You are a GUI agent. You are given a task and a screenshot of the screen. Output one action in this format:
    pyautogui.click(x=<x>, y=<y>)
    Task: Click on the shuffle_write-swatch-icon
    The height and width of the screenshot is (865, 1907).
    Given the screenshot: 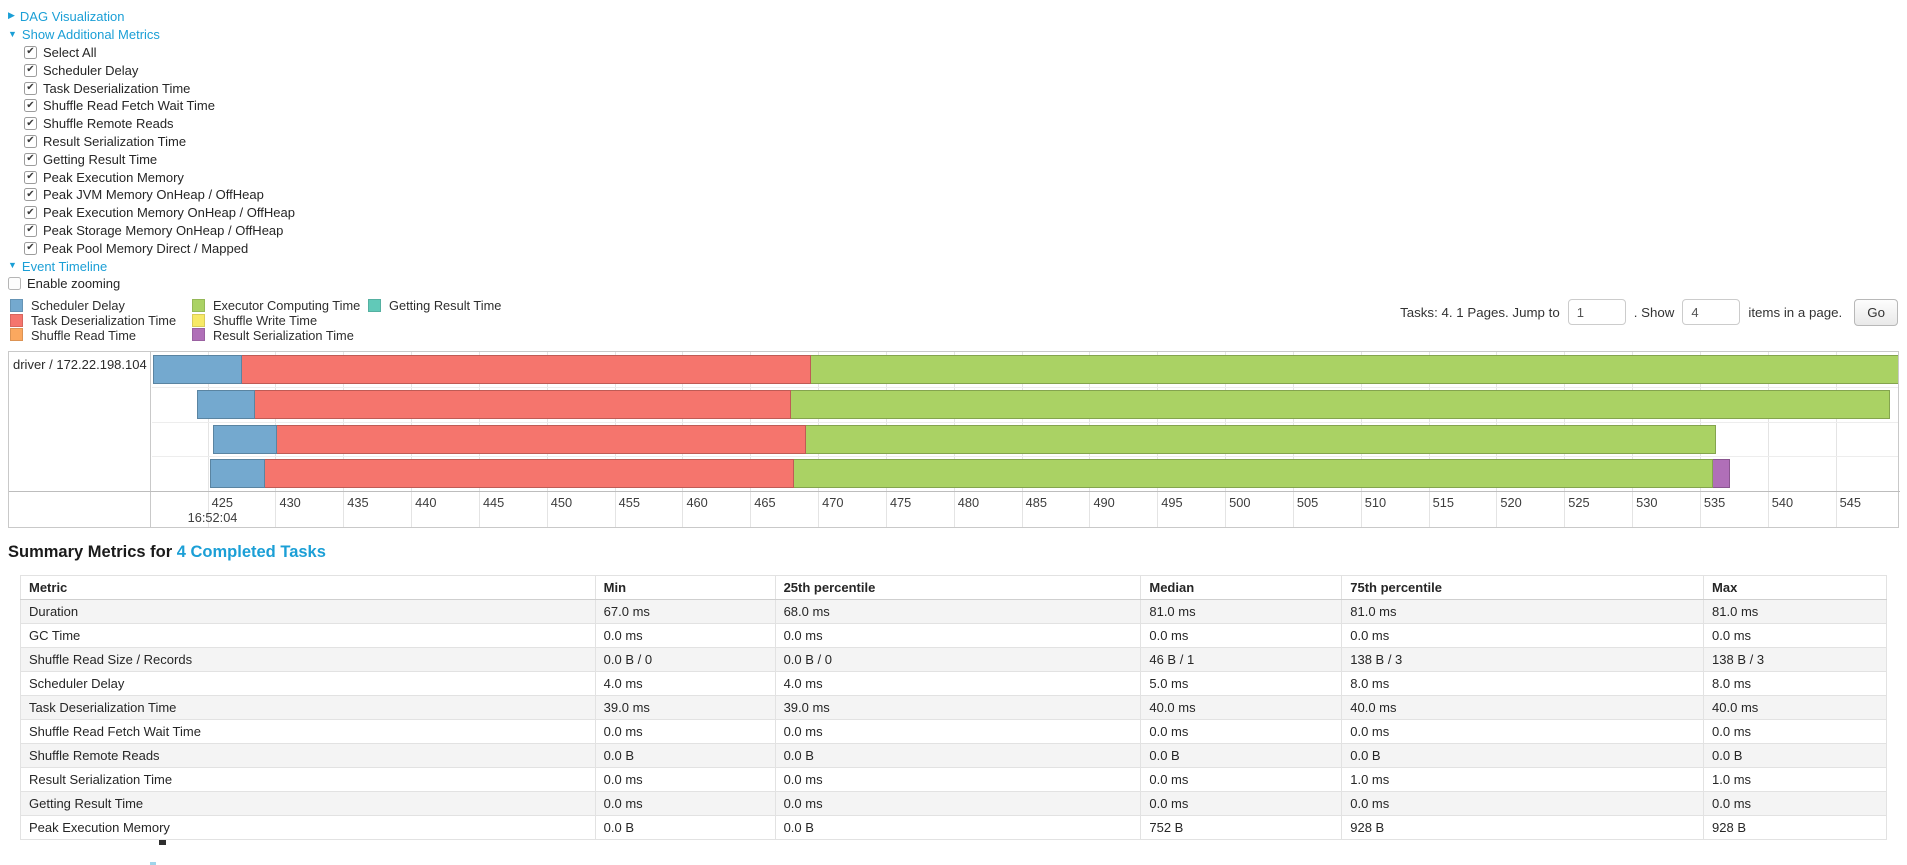 What is the action you would take?
    pyautogui.click(x=198, y=320)
    